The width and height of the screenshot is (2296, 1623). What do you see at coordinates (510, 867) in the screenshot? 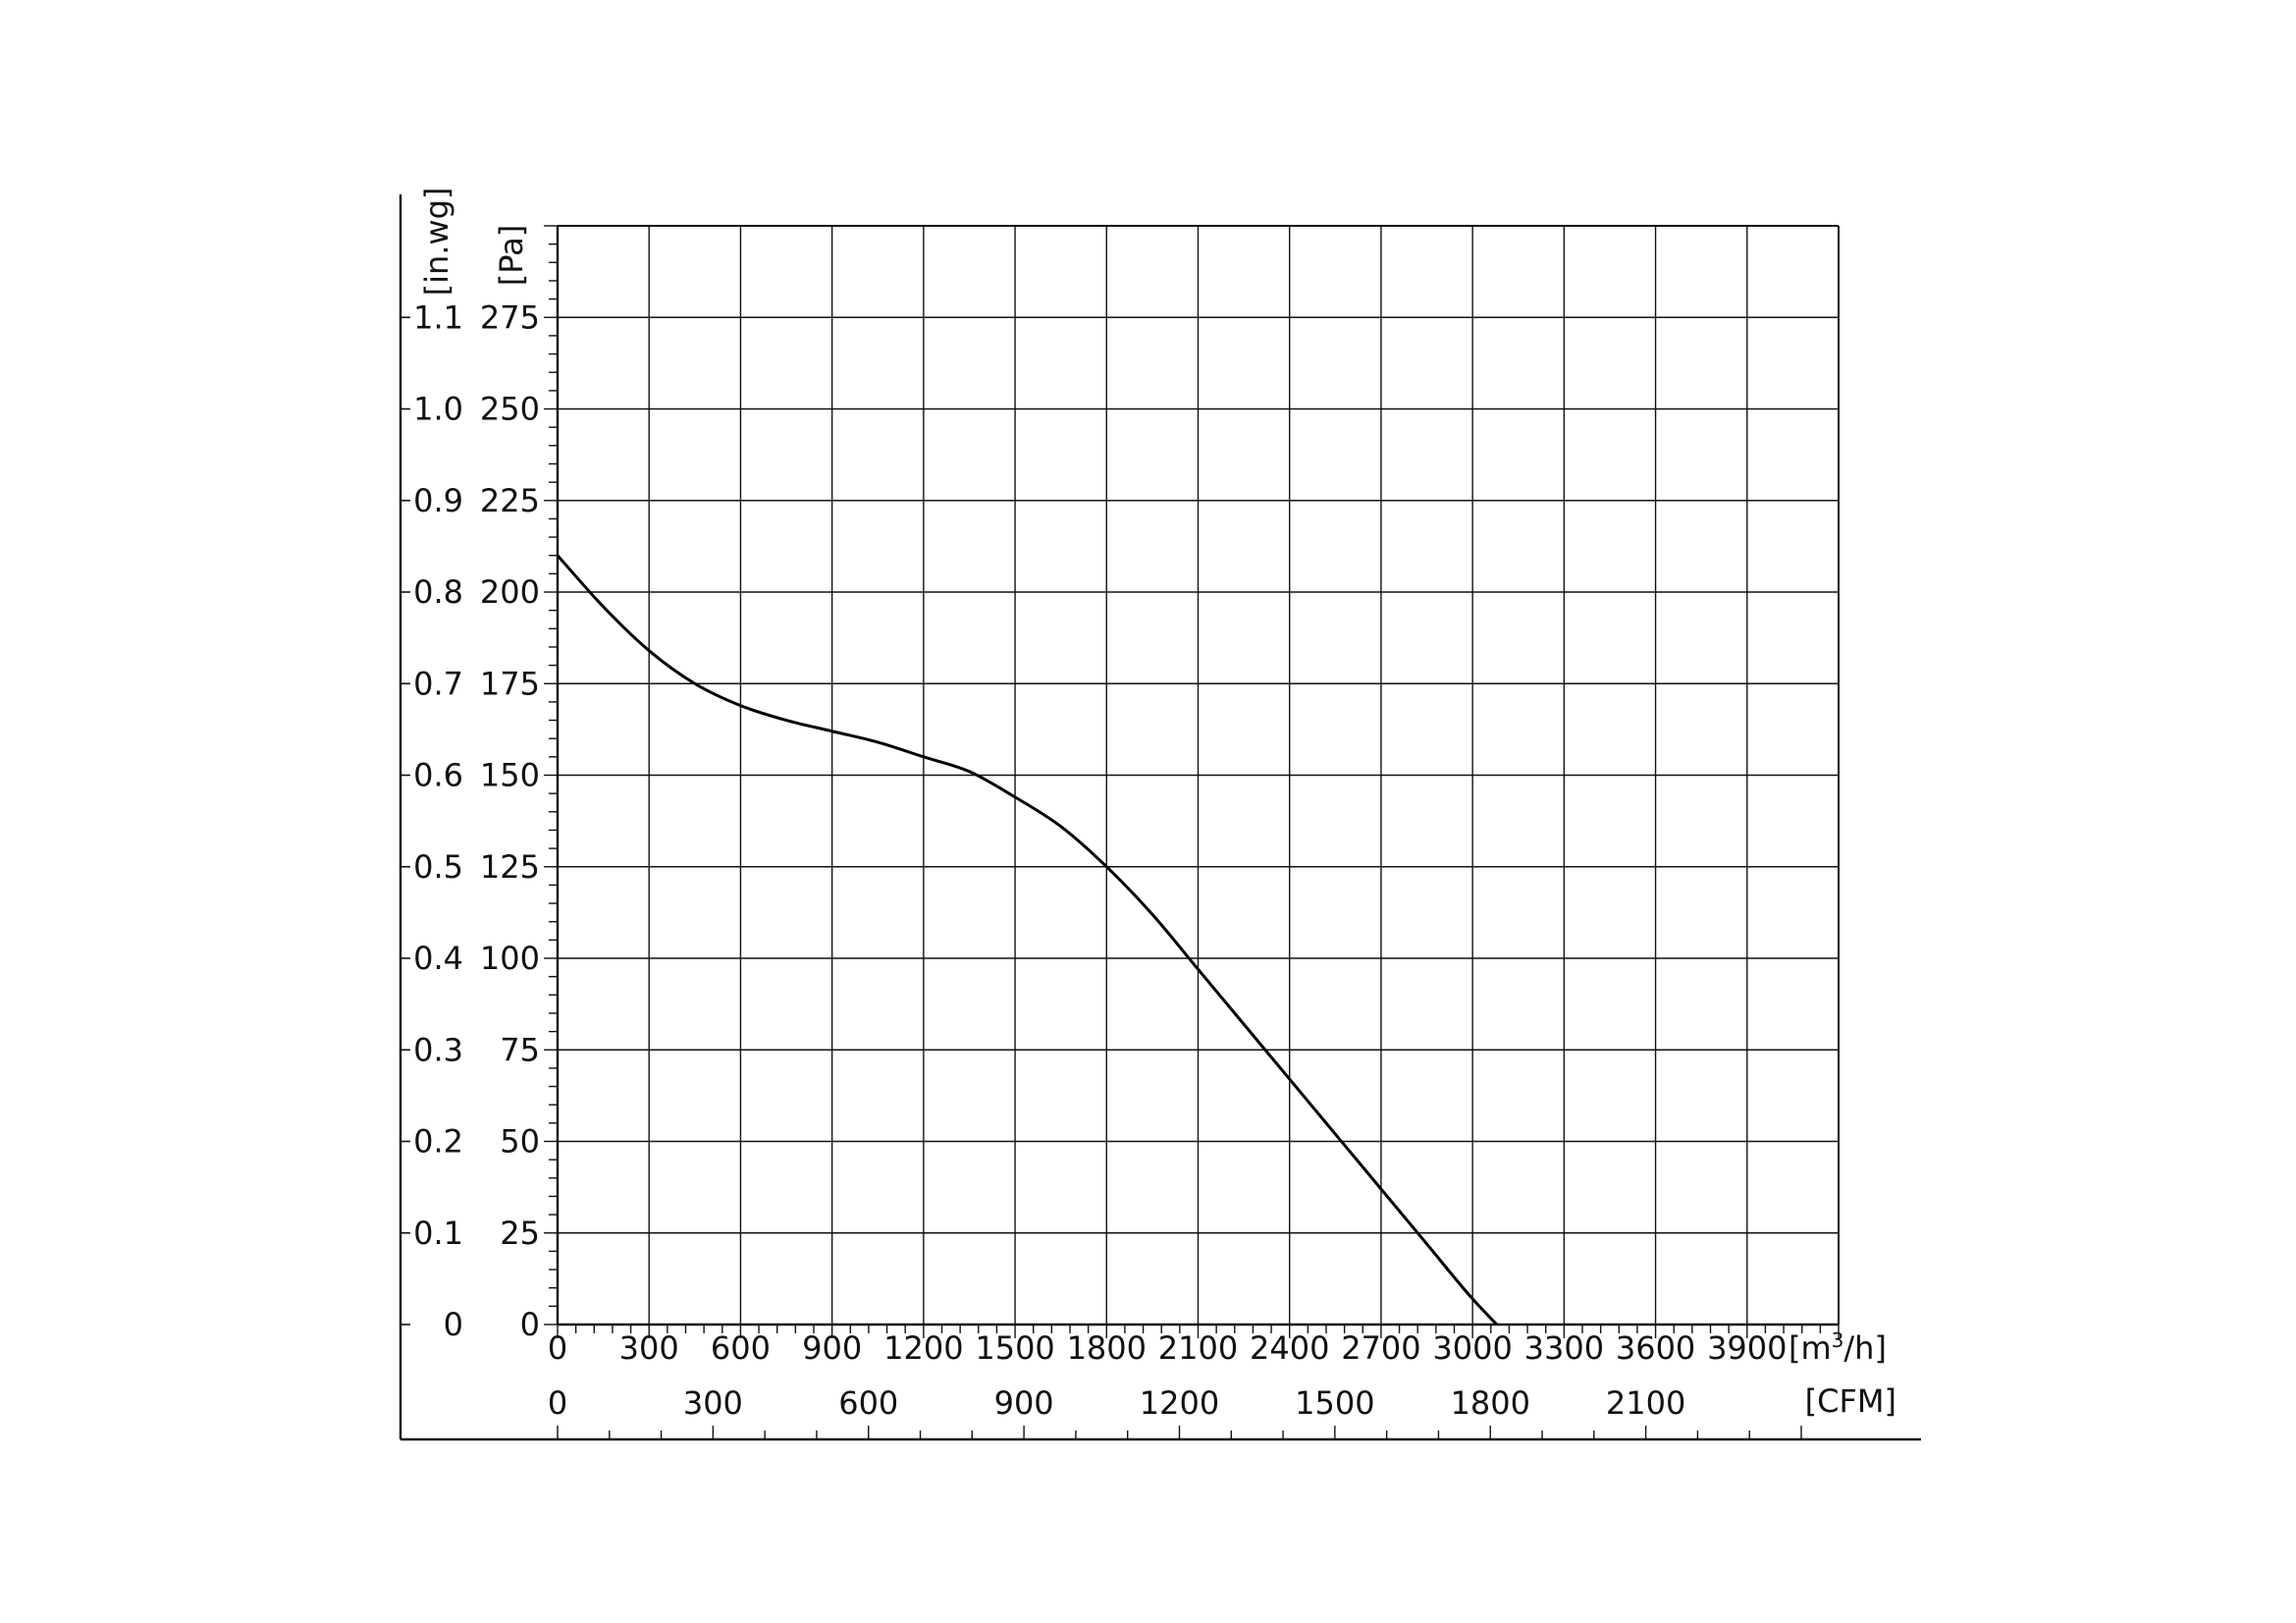
I see `pa-tick-label: 125` at bounding box center [510, 867].